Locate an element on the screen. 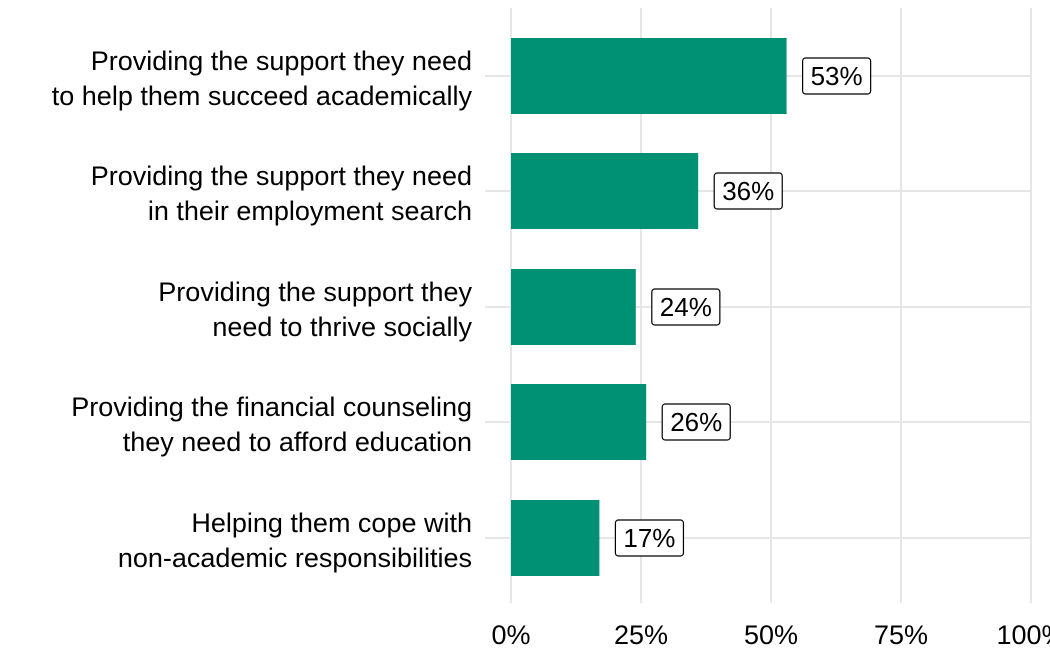  data-label: 24% is located at coordinates (686, 307).